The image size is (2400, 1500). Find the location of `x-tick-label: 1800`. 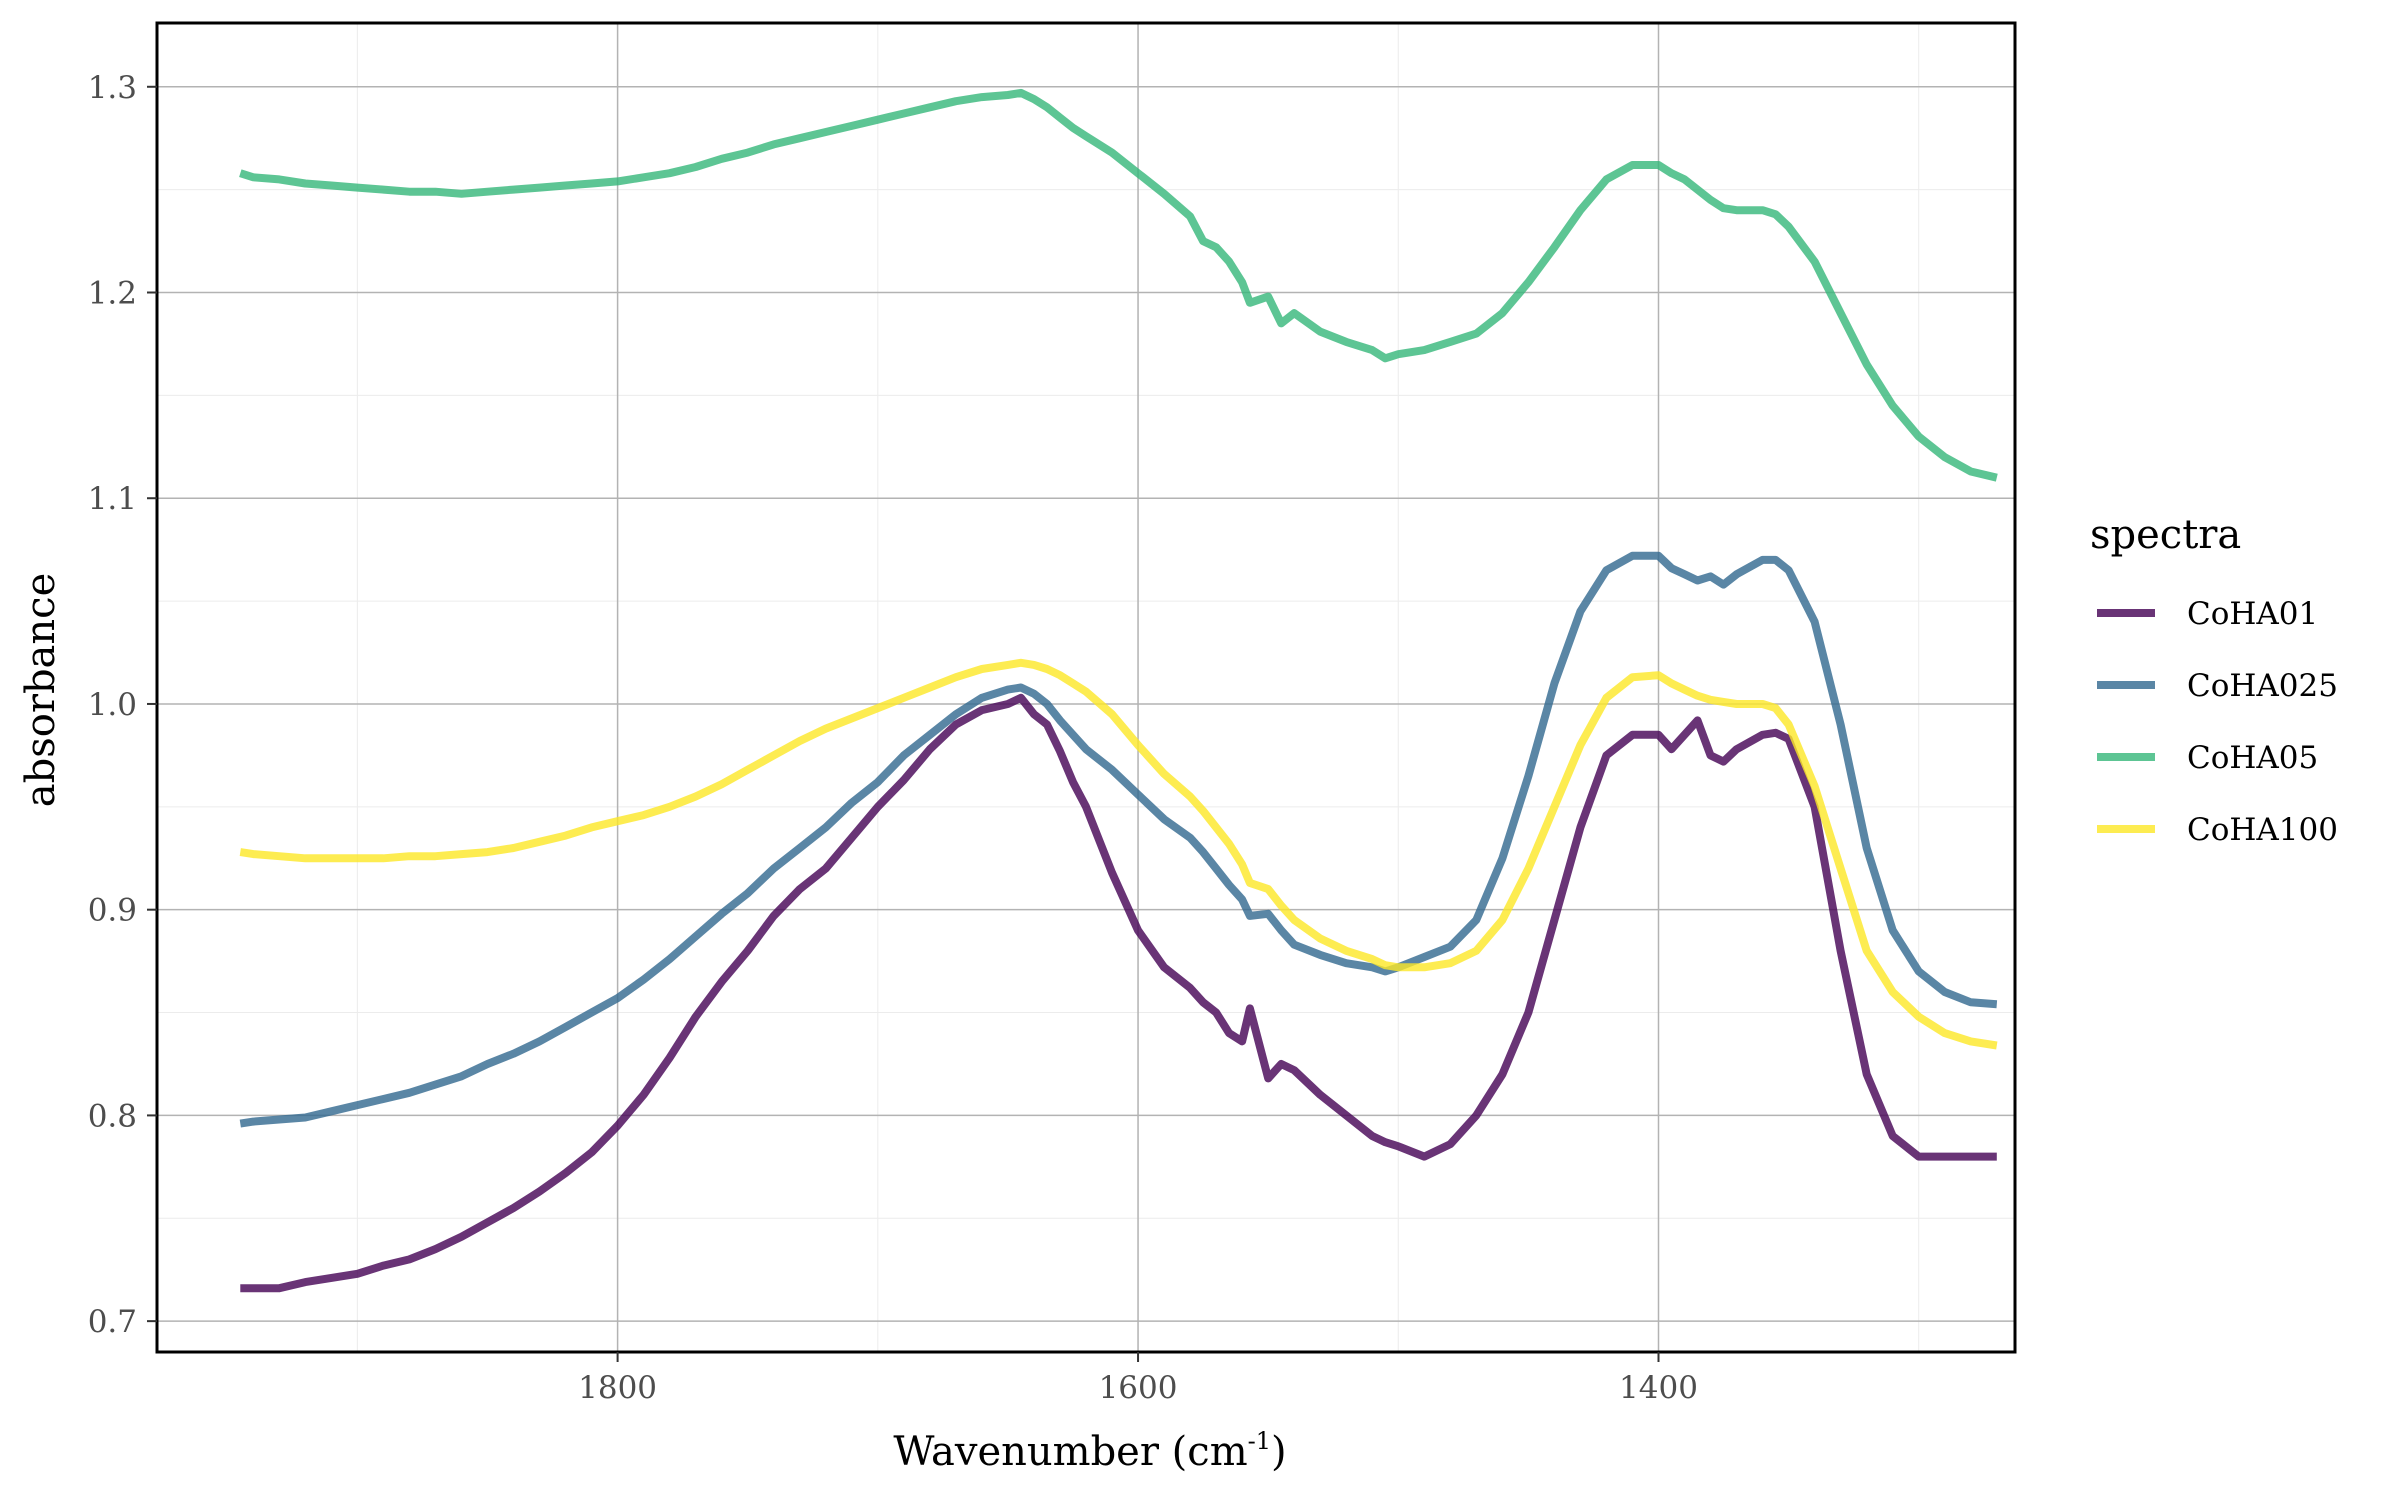

x-tick-label: 1800 is located at coordinates (617, 1388).